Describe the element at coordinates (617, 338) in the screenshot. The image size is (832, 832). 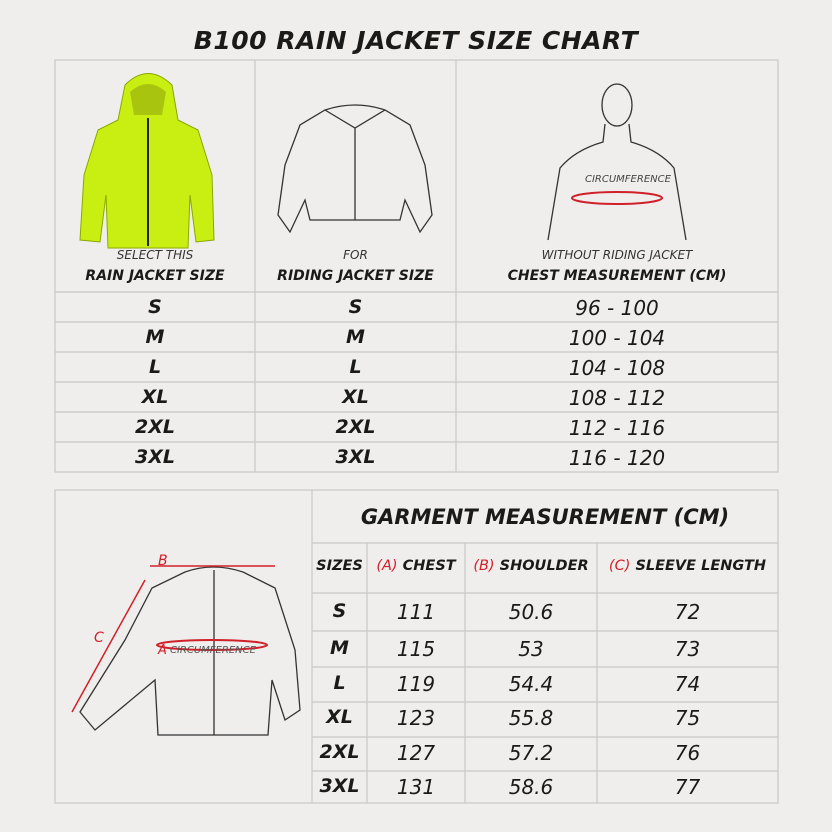
I see `table-cell: 100 - 104` at that location.